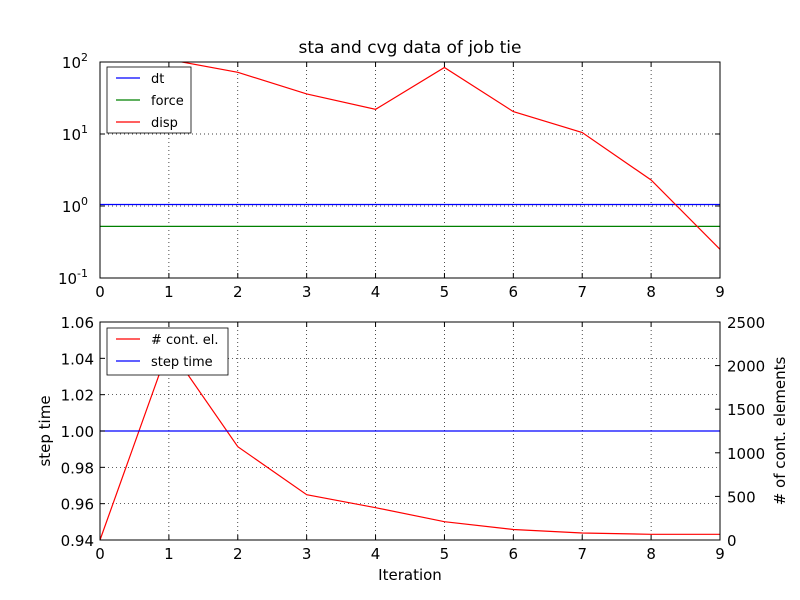 The image size is (800, 600). What do you see at coordinates (746, 323) in the screenshot?
I see `y-right-tick-label: 2500` at bounding box center [746, 323].